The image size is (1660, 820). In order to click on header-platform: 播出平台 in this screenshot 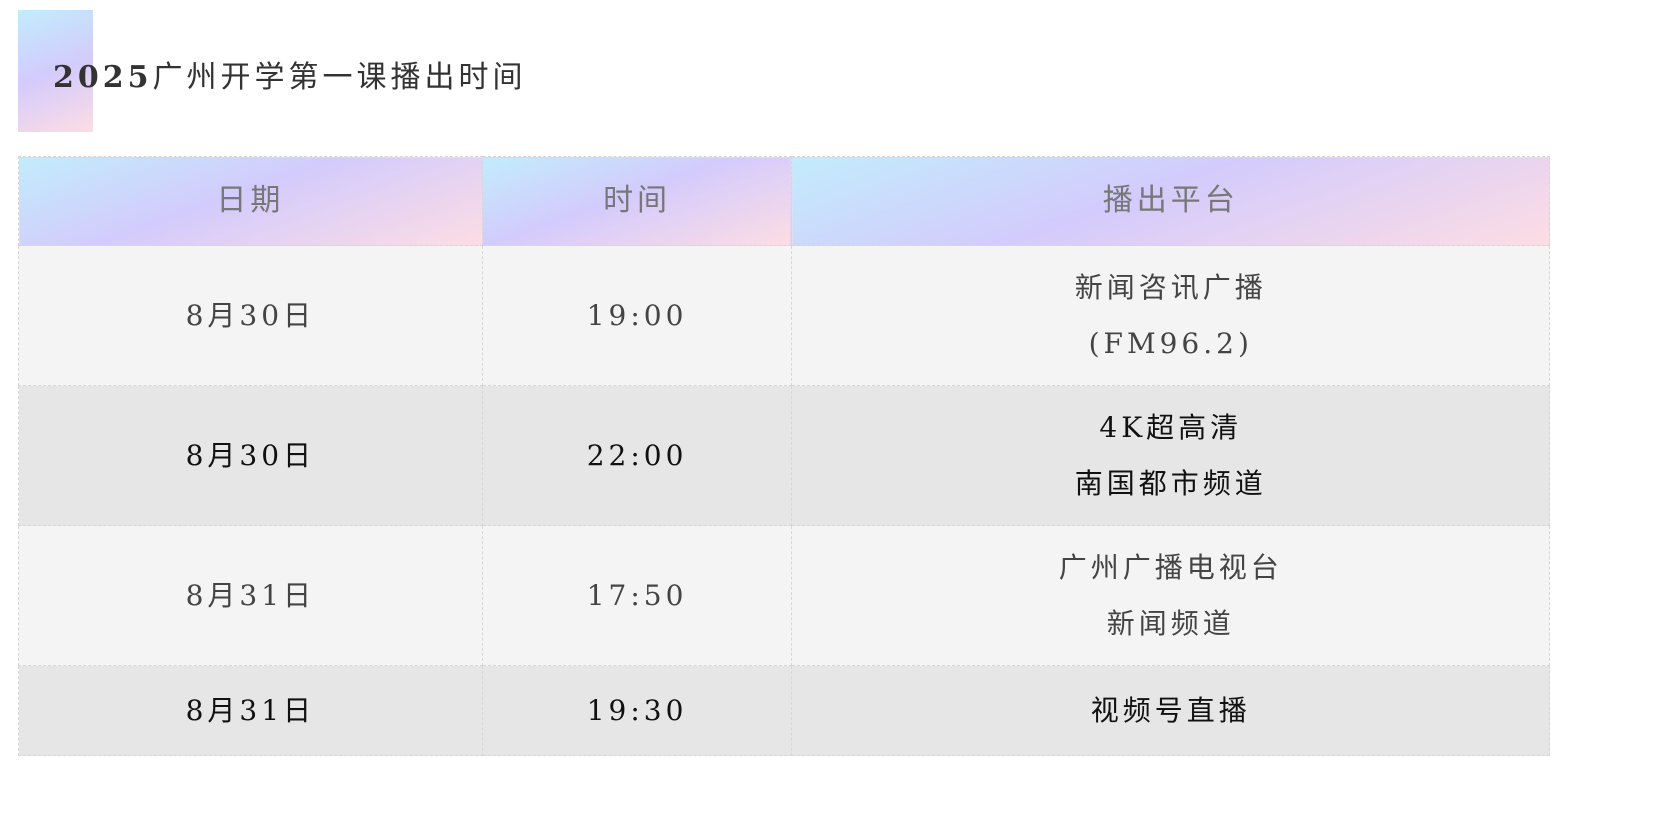, I will do `click(1170, 201)`.